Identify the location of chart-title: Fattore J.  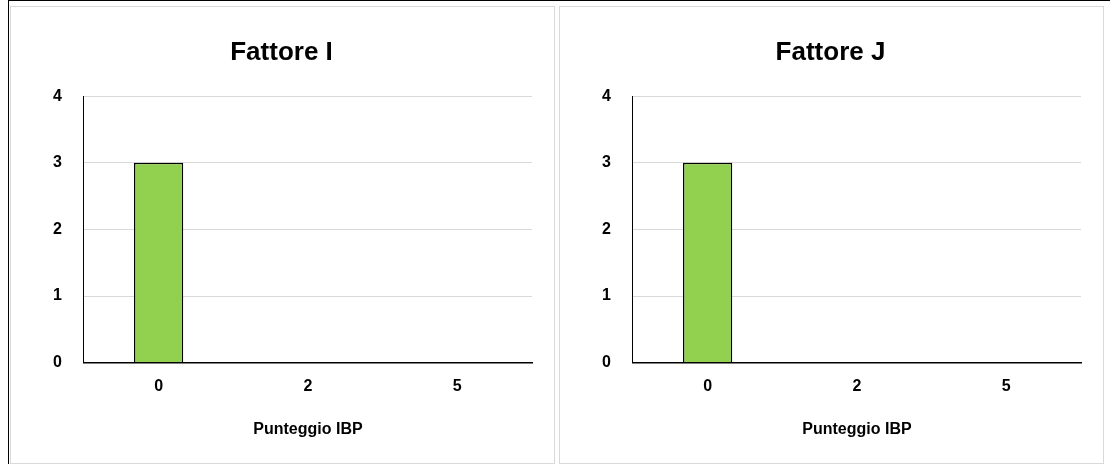
(830, 50).